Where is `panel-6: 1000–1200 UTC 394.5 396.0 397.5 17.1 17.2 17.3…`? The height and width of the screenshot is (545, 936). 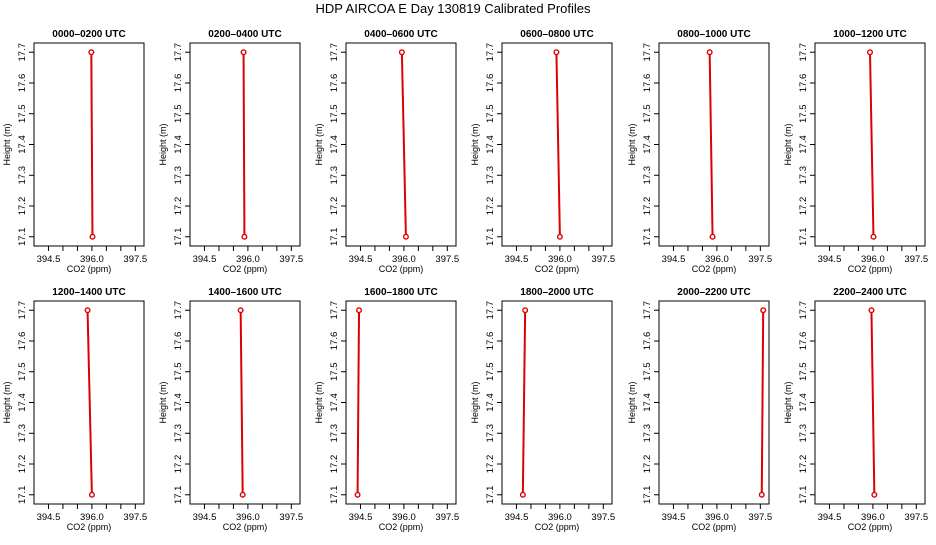 panel-6: 1000–1200 UTC 394.5 396.0 397.5 17.1 17.2 17.3… is located at coordinates (855, 151).